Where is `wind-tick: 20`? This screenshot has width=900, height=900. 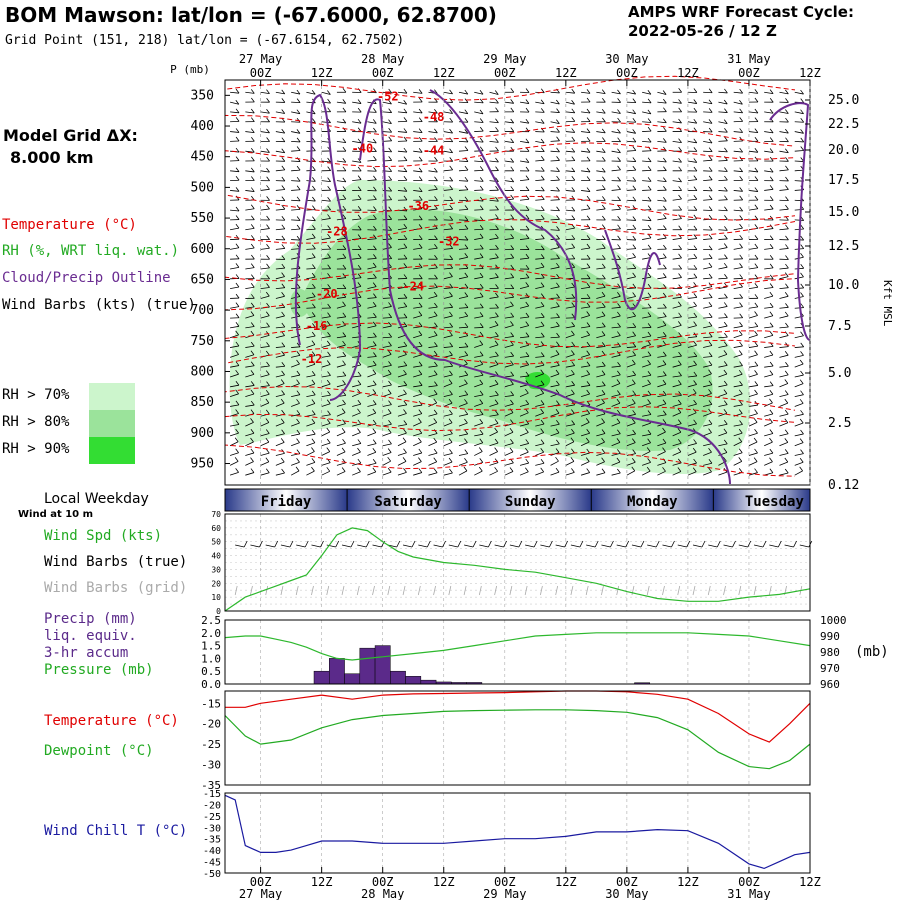
wind-tick: 20 is located at coordinates (216, 583).